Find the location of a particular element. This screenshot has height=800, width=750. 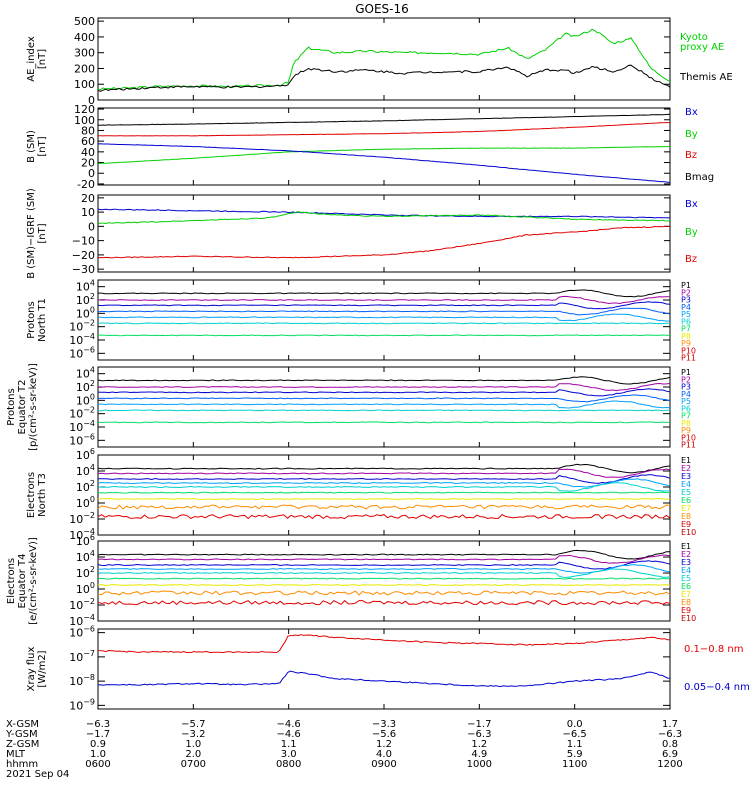

y-tick-label: 10−6 is located at coordinates (82, 439).